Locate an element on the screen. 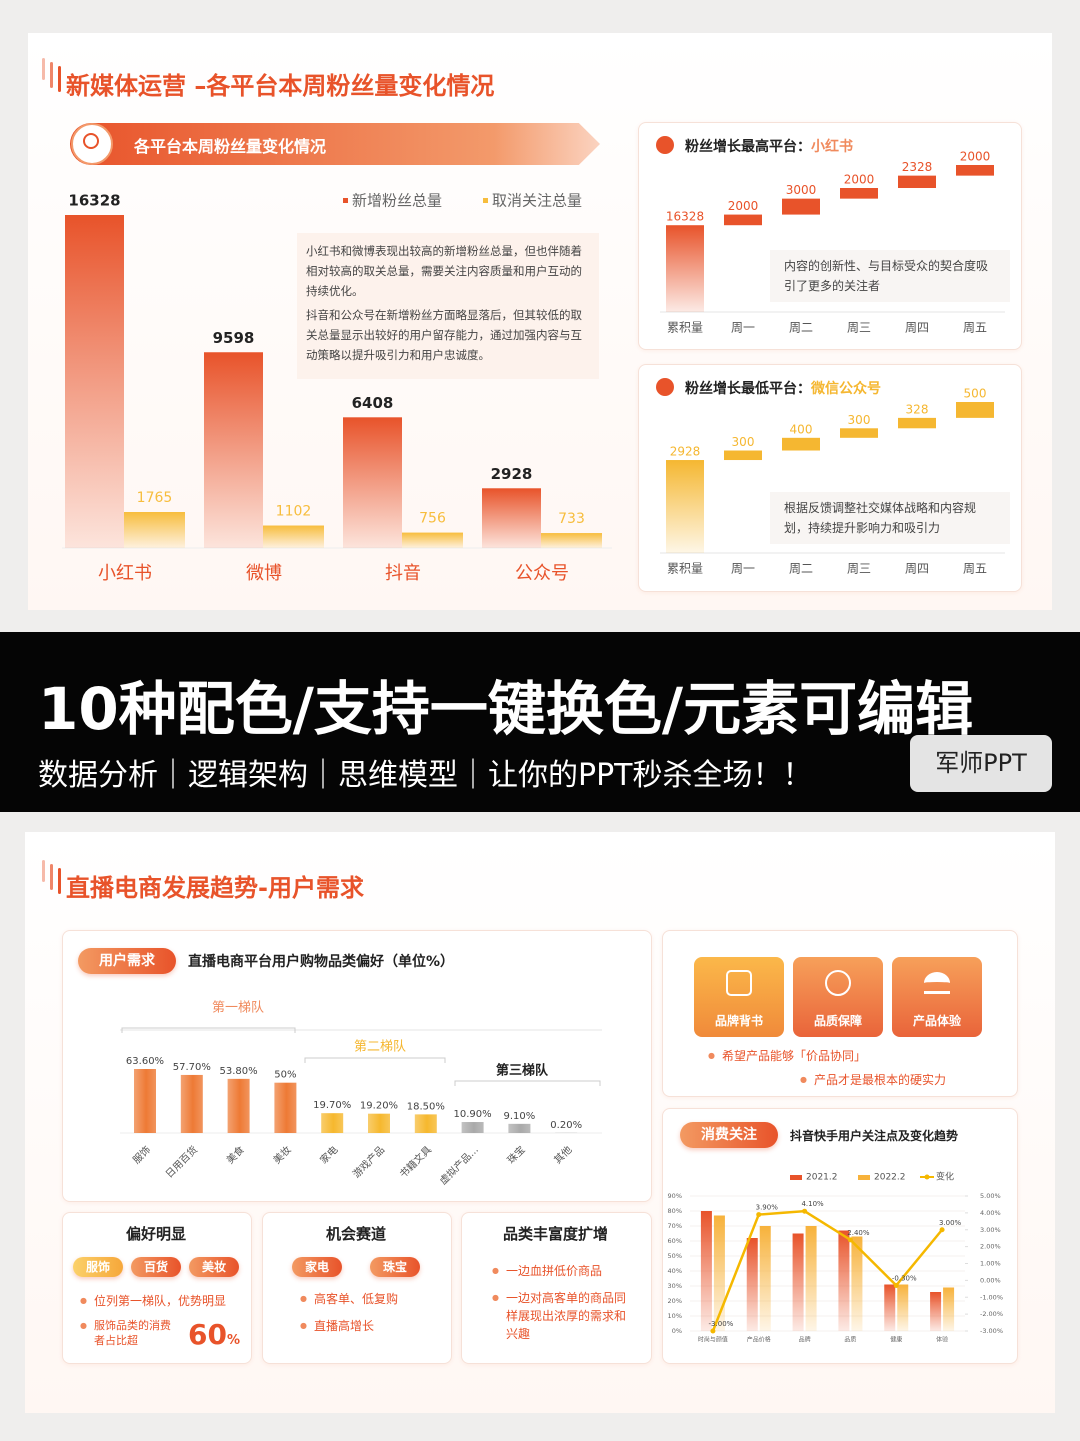  value-label: 18.50% is located at coordinates (426, 1106).